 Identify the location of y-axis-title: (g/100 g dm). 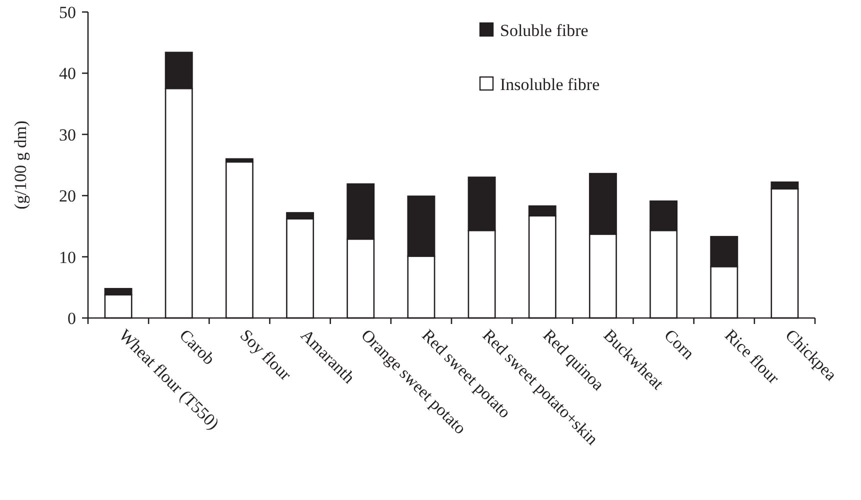
(20, 165).